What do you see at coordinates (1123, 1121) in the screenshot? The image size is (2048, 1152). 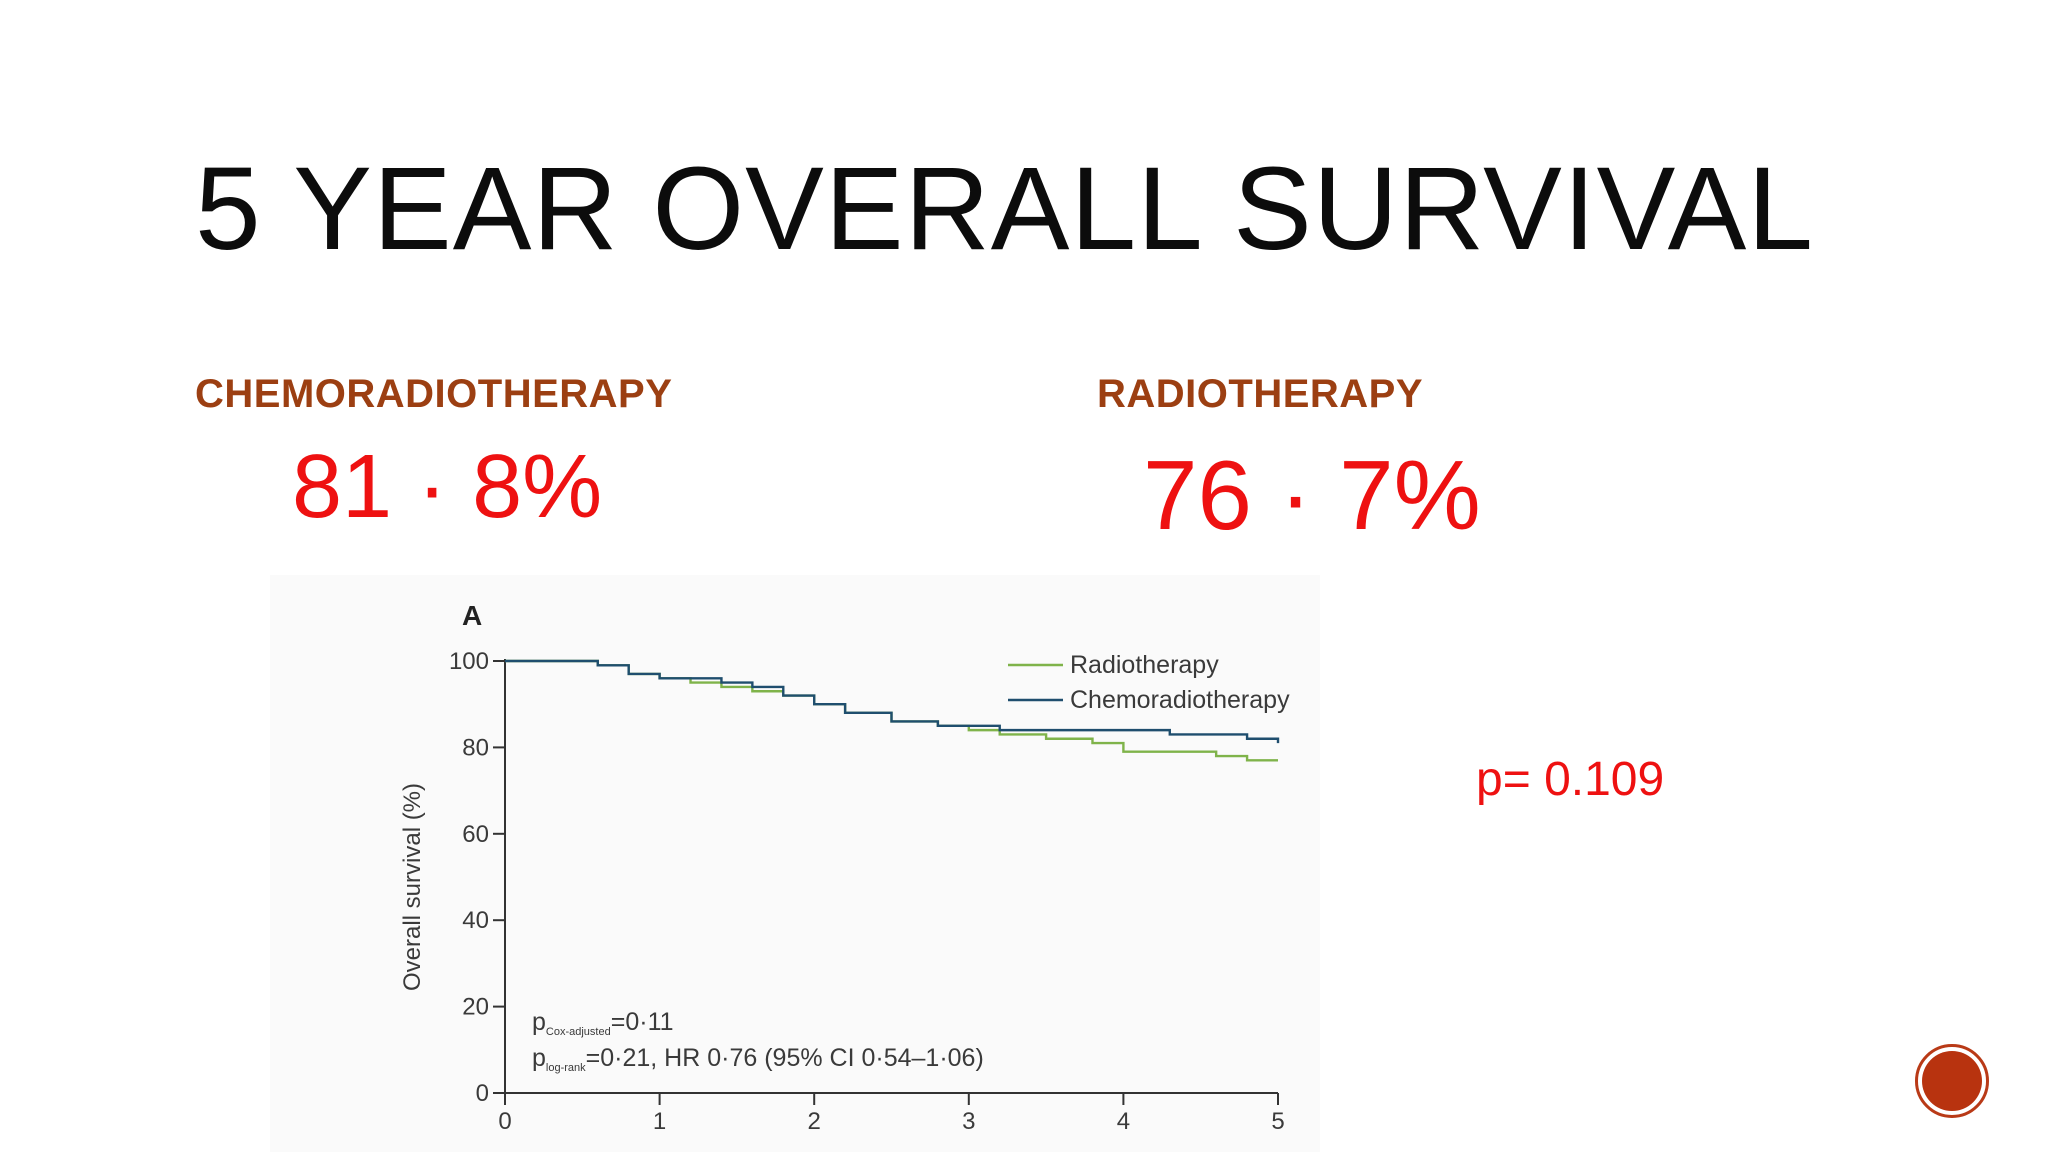 I see `x-tick-label: 4` at bounding box center [1123, 1121].